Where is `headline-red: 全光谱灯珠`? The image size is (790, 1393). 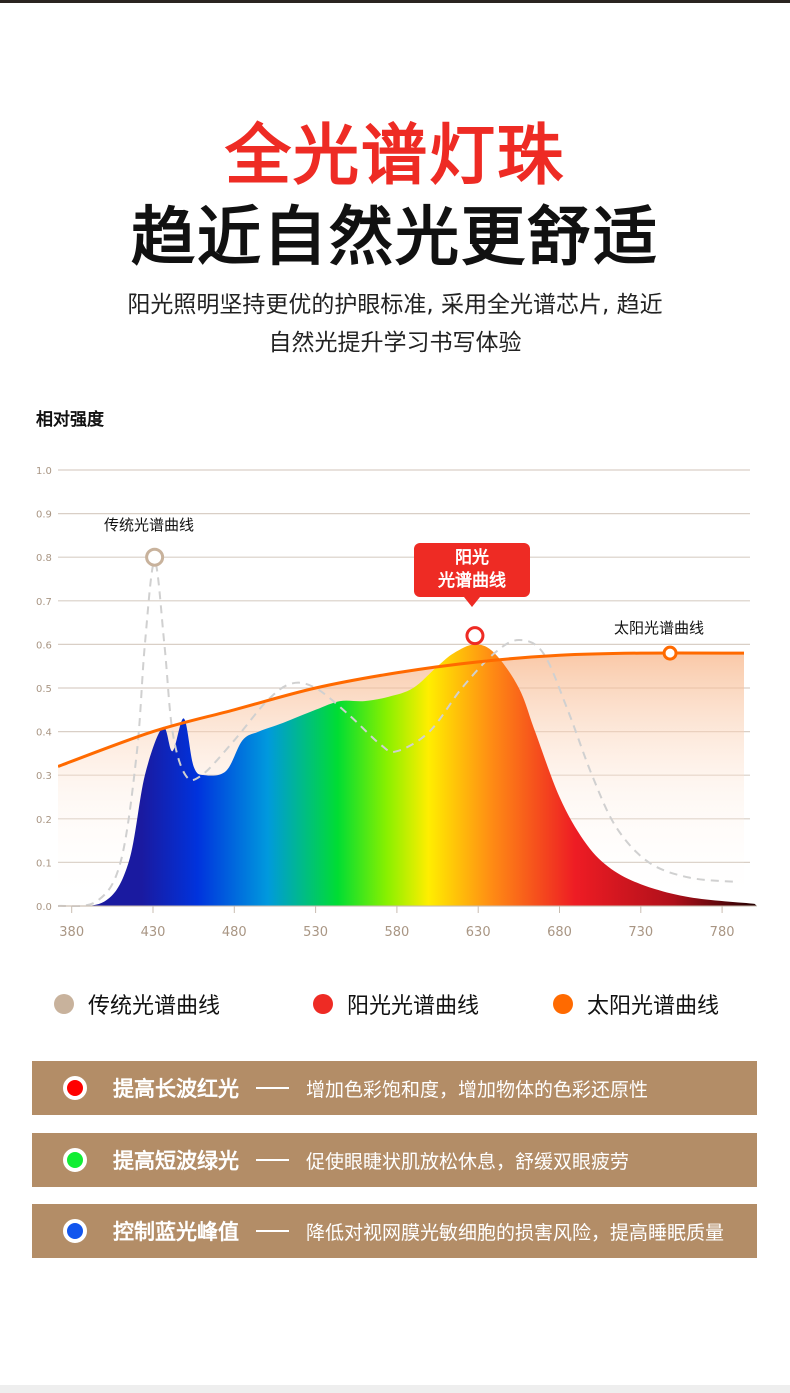 headline-red: 全光谱灯珠 is located at coordinates (395, 155).